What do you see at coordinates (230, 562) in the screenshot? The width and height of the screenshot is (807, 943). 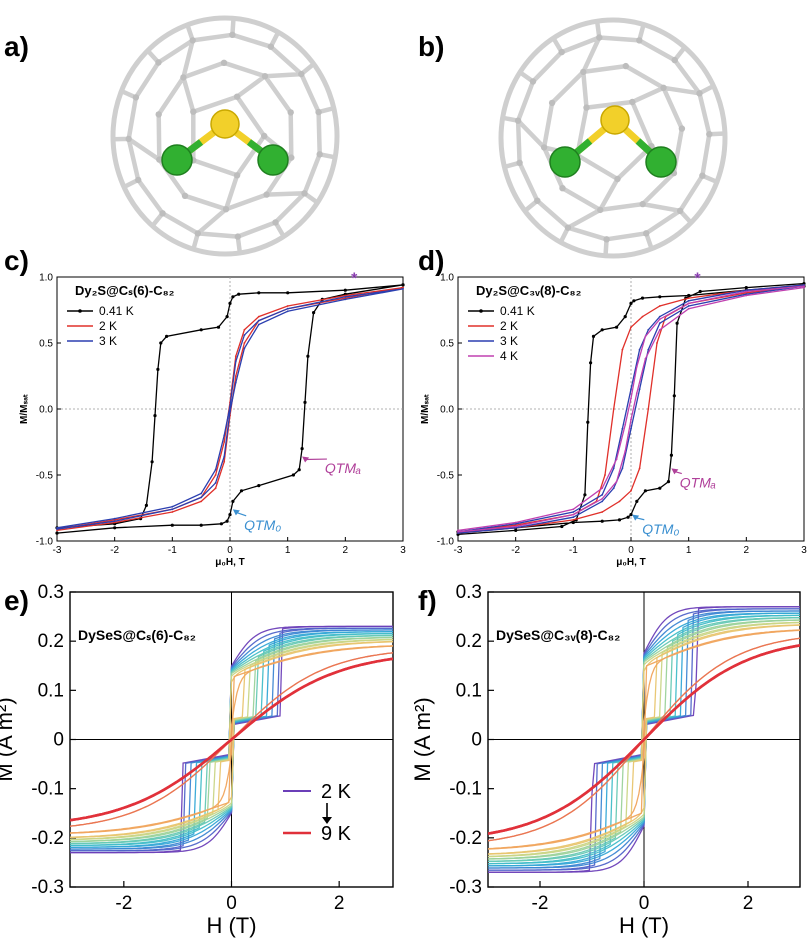 I see `x-axis-label: μ₀H, T` at bounding box center [230, 562].